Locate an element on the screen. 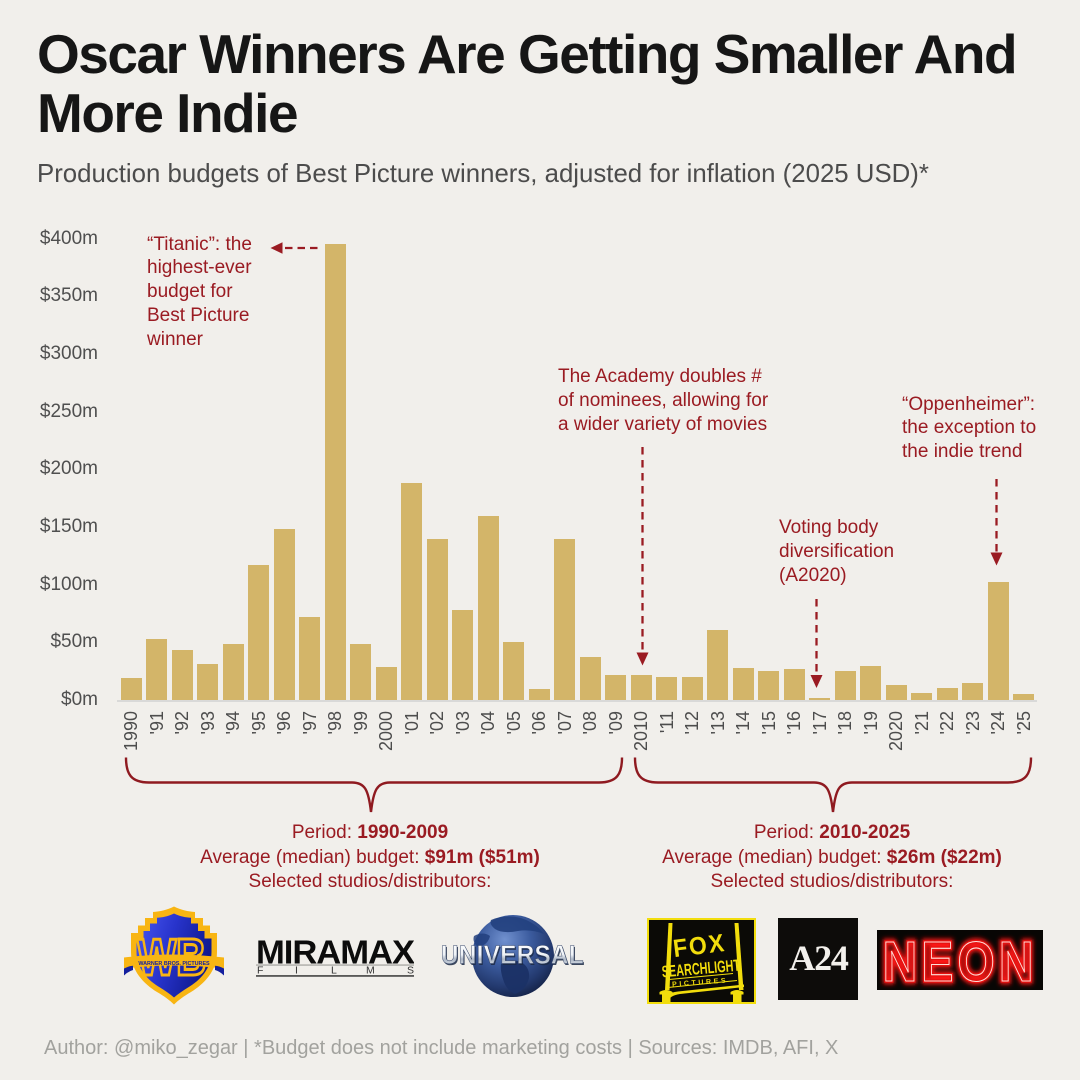 Image resolution: width=1080 pixels, height=1080 pixels. svg-text: S is located at coordinates (410, 971).